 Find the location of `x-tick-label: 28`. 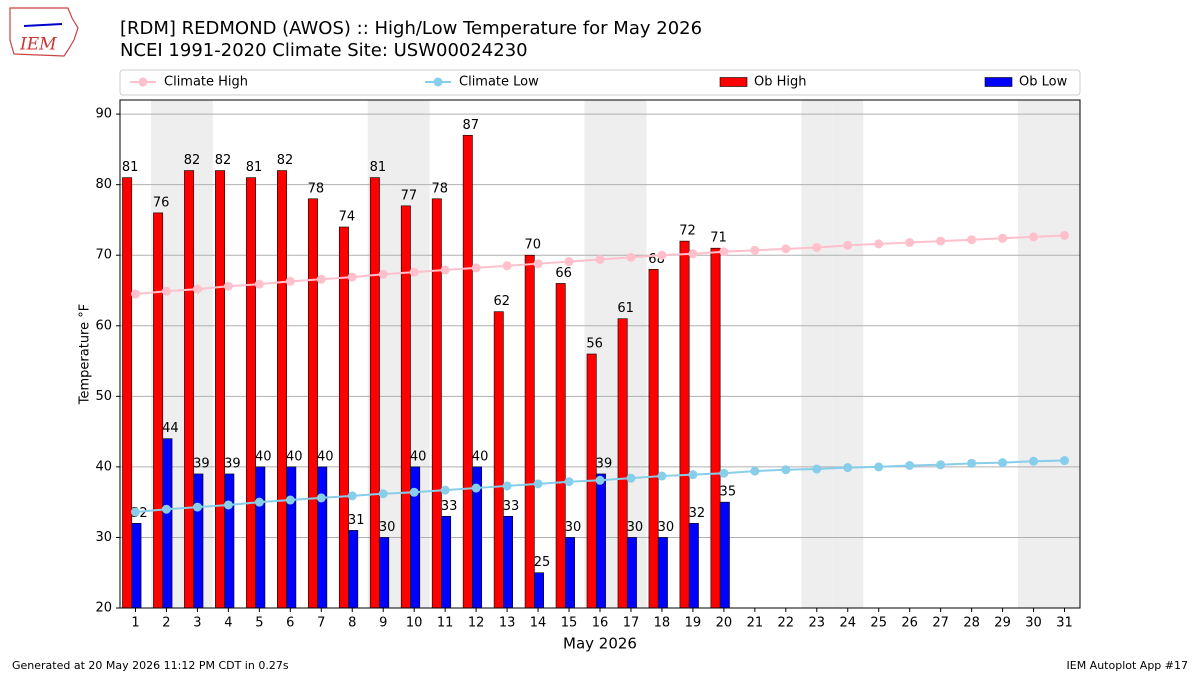

x-tick-label: 28 is located at coordinates (971, 623).